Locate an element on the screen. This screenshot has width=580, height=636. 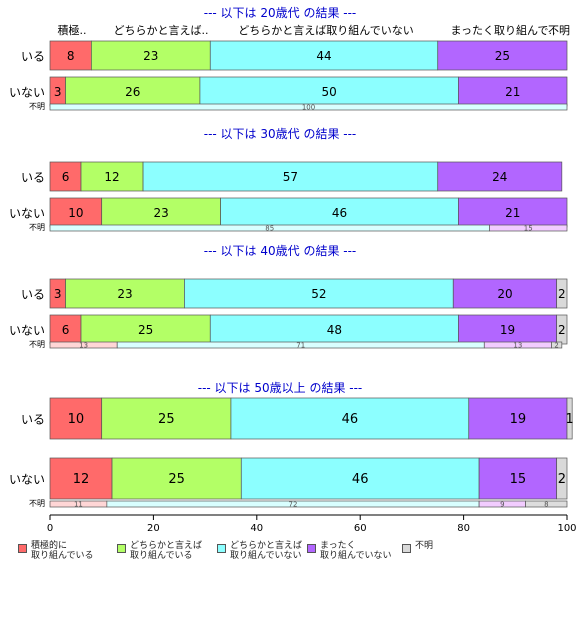
unknown-bar-data-label: 100 is located at coordinates (308, 108).